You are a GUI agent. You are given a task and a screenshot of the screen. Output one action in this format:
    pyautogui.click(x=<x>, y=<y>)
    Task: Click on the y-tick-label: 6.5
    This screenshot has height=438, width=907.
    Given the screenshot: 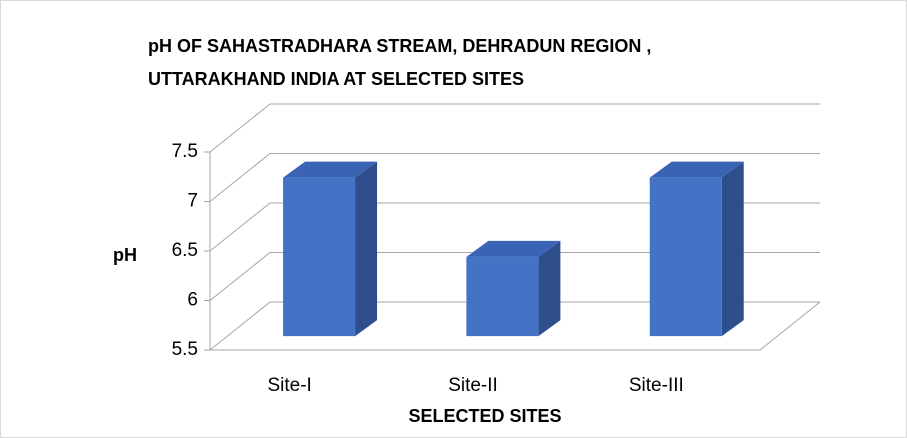 What is the action you would take?
    pyautogui.click(x=185, y=250)
    